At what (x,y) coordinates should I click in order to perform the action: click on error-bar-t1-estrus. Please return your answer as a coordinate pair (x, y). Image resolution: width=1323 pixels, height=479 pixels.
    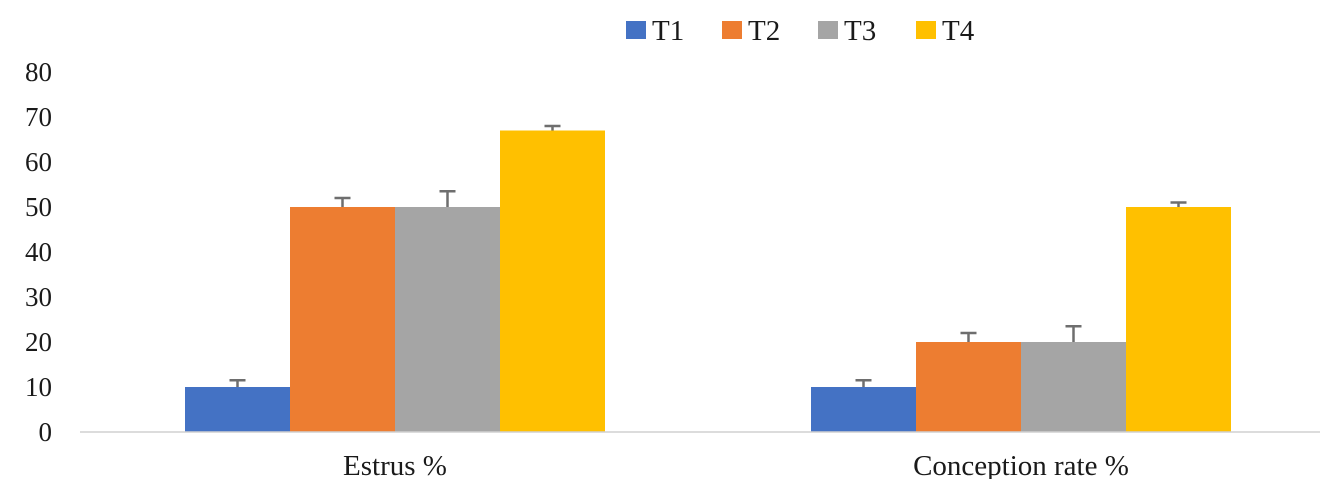
    Looking at the image, I should click on (237, 383).